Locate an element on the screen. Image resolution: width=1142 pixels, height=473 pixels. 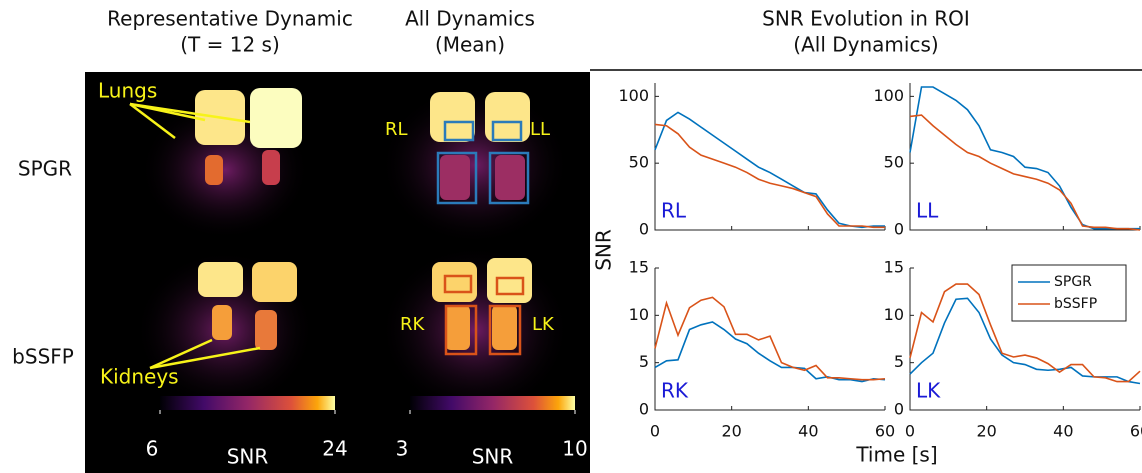
annotation: Kidneys is located at coordinates (139, 377).